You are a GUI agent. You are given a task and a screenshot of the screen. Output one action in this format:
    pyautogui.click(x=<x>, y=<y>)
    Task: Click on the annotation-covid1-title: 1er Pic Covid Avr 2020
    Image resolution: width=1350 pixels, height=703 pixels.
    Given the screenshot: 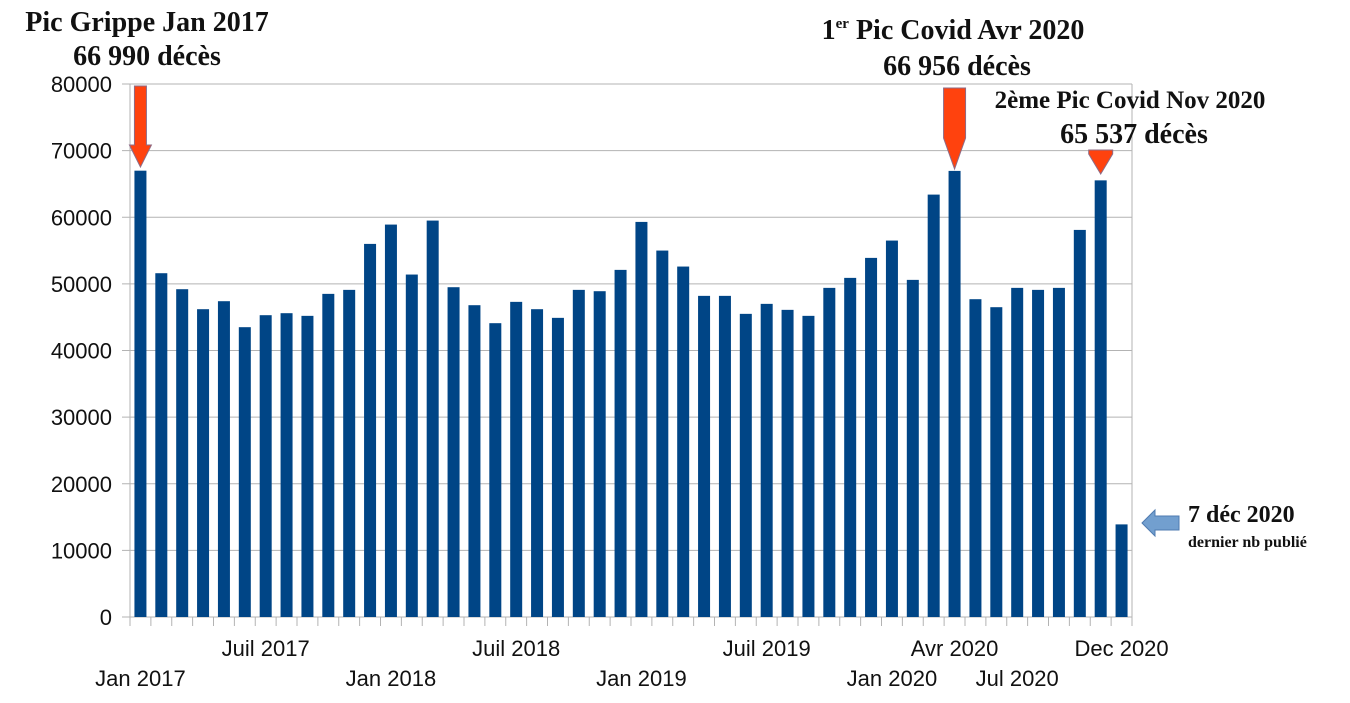 What is the action you would take?
    pyautogui.click(x=953, y=30)
    